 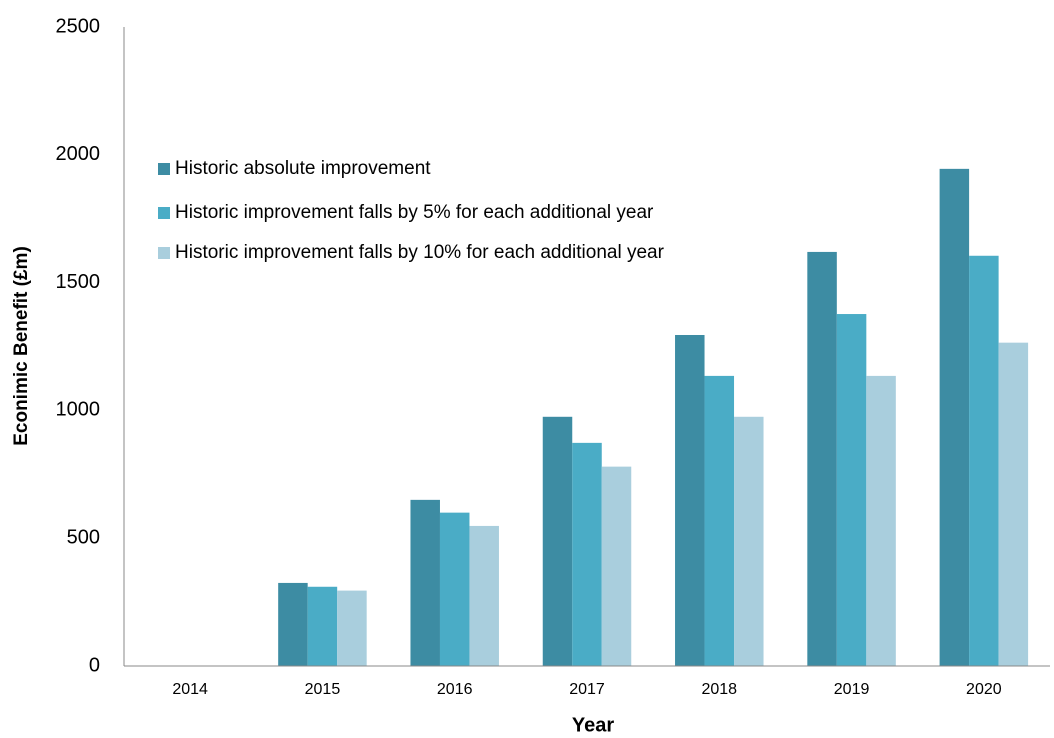 What do you see at coordinates (94, 665) in the screenshot?
I see `y-tick-label: 0` at bounding box center [94, 665].